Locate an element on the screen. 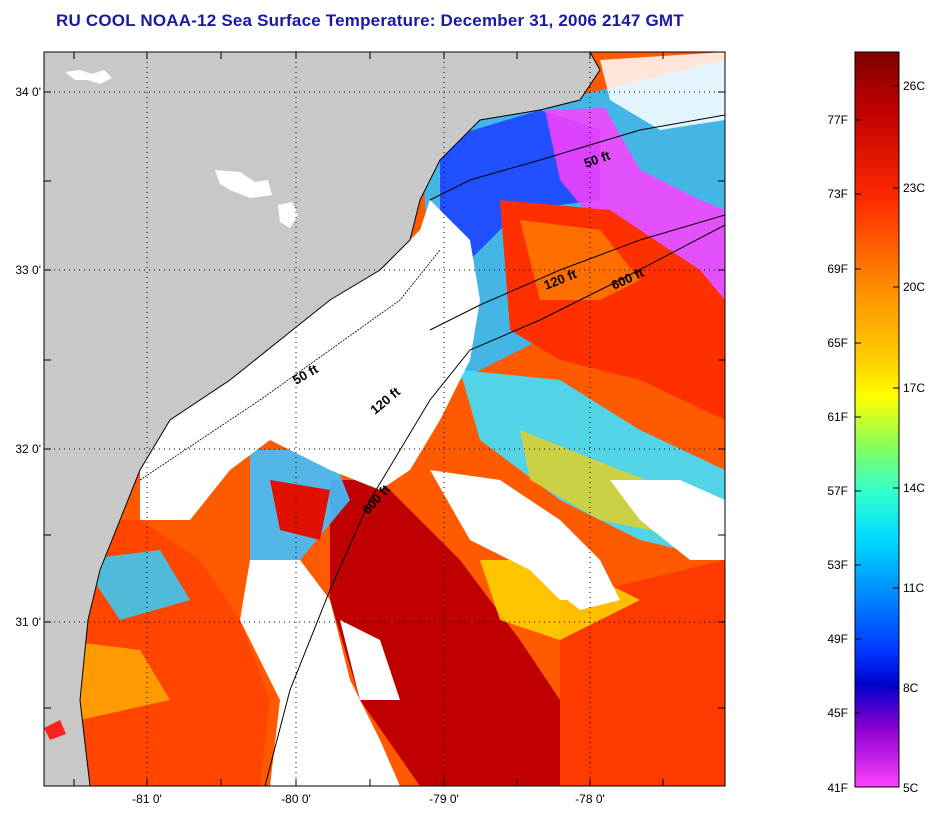 Image resolution: width=928 pixels, height=817 pixels. cb-c-17: 17C is located at coordinates (914, 388).